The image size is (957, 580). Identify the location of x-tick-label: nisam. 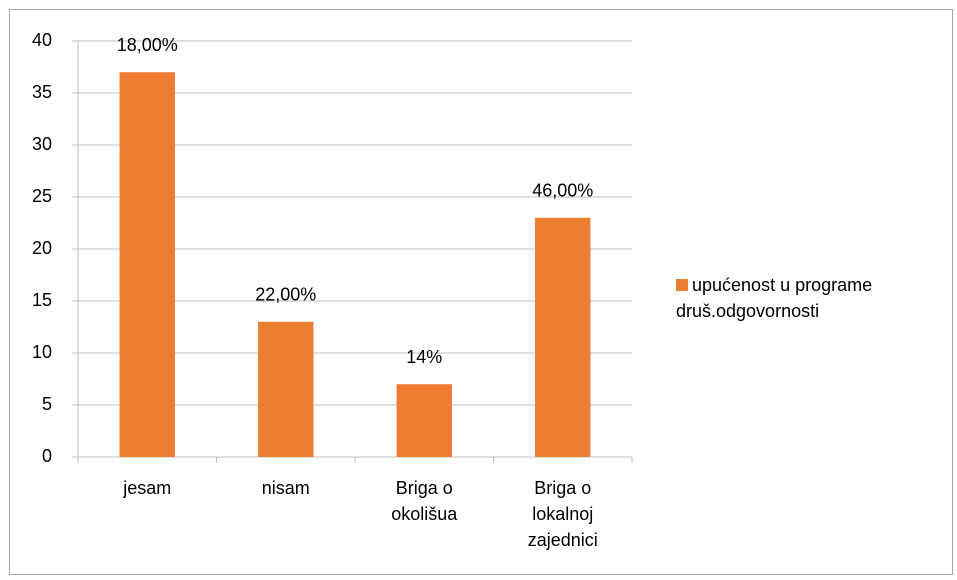
(285, 488).